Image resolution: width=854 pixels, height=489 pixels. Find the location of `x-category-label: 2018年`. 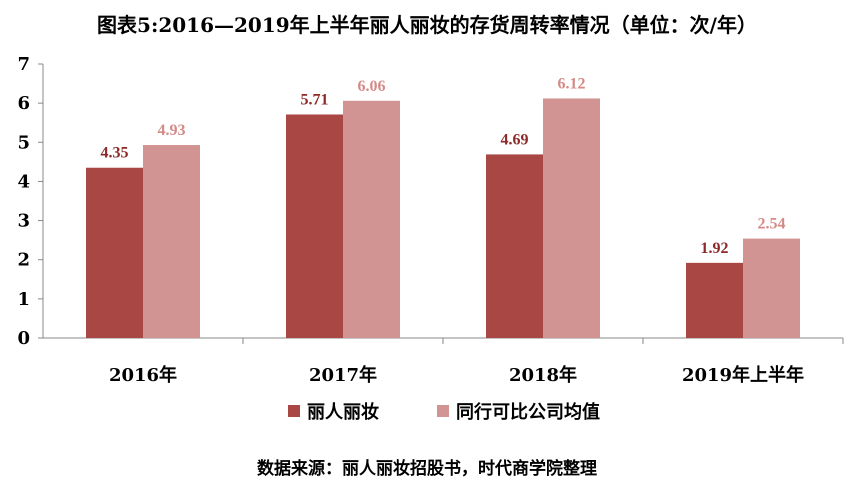

x-category-label: 2018年 is located at coordinates (543, 375).